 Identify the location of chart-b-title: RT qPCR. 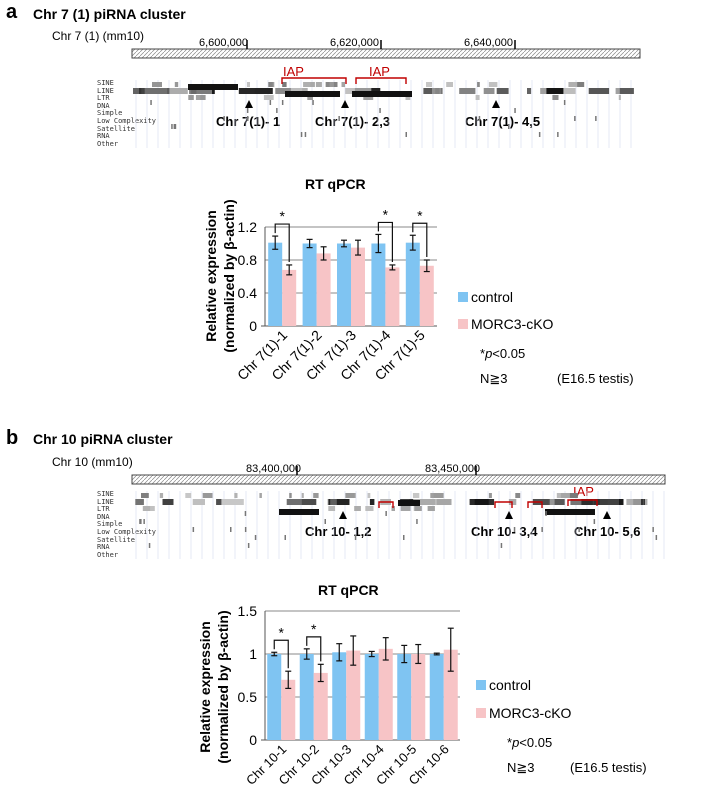
(348, 590).